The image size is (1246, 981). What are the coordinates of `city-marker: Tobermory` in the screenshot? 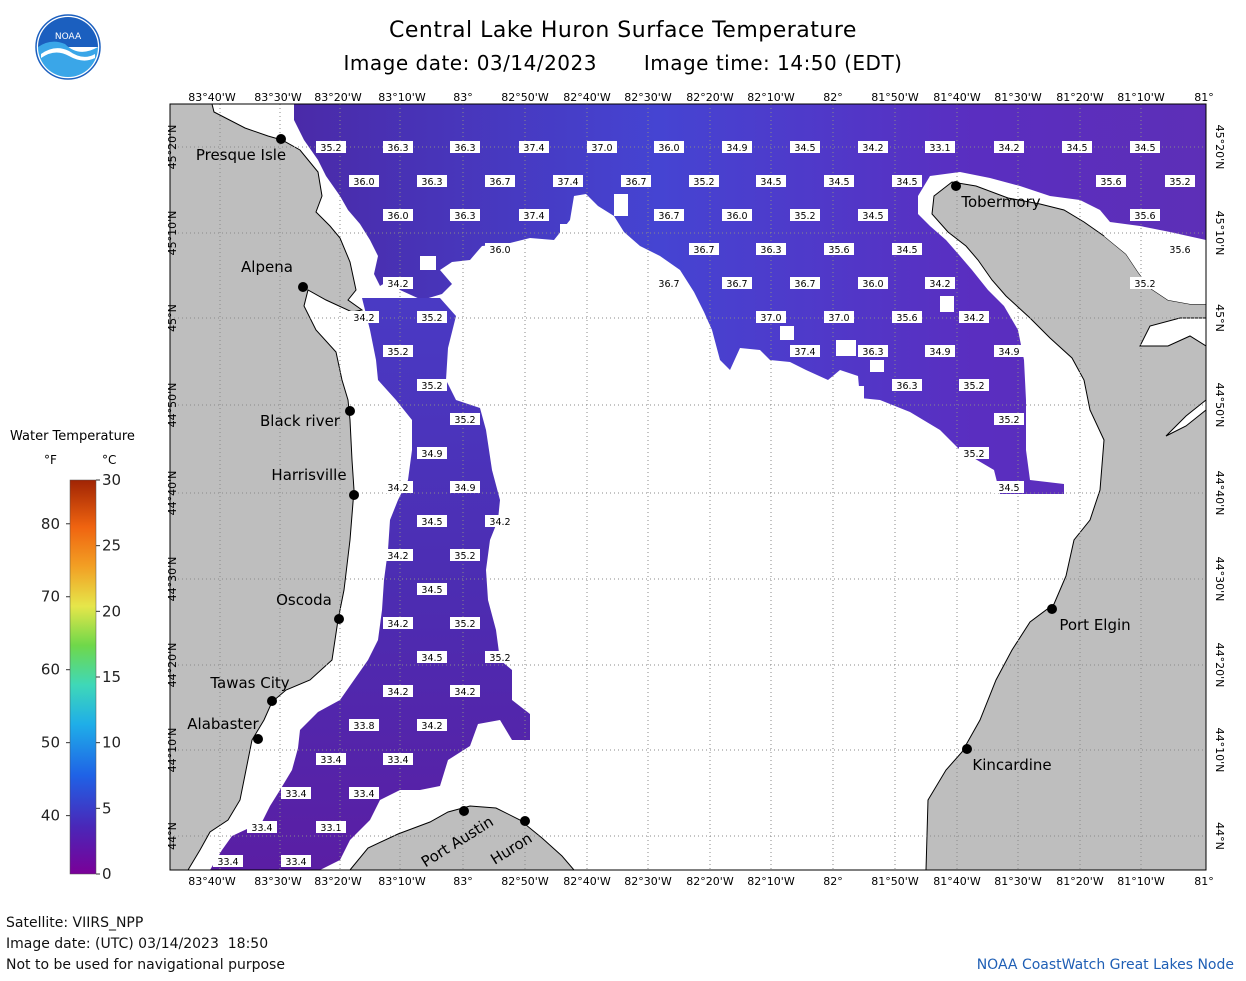 It's located at (996, 196).